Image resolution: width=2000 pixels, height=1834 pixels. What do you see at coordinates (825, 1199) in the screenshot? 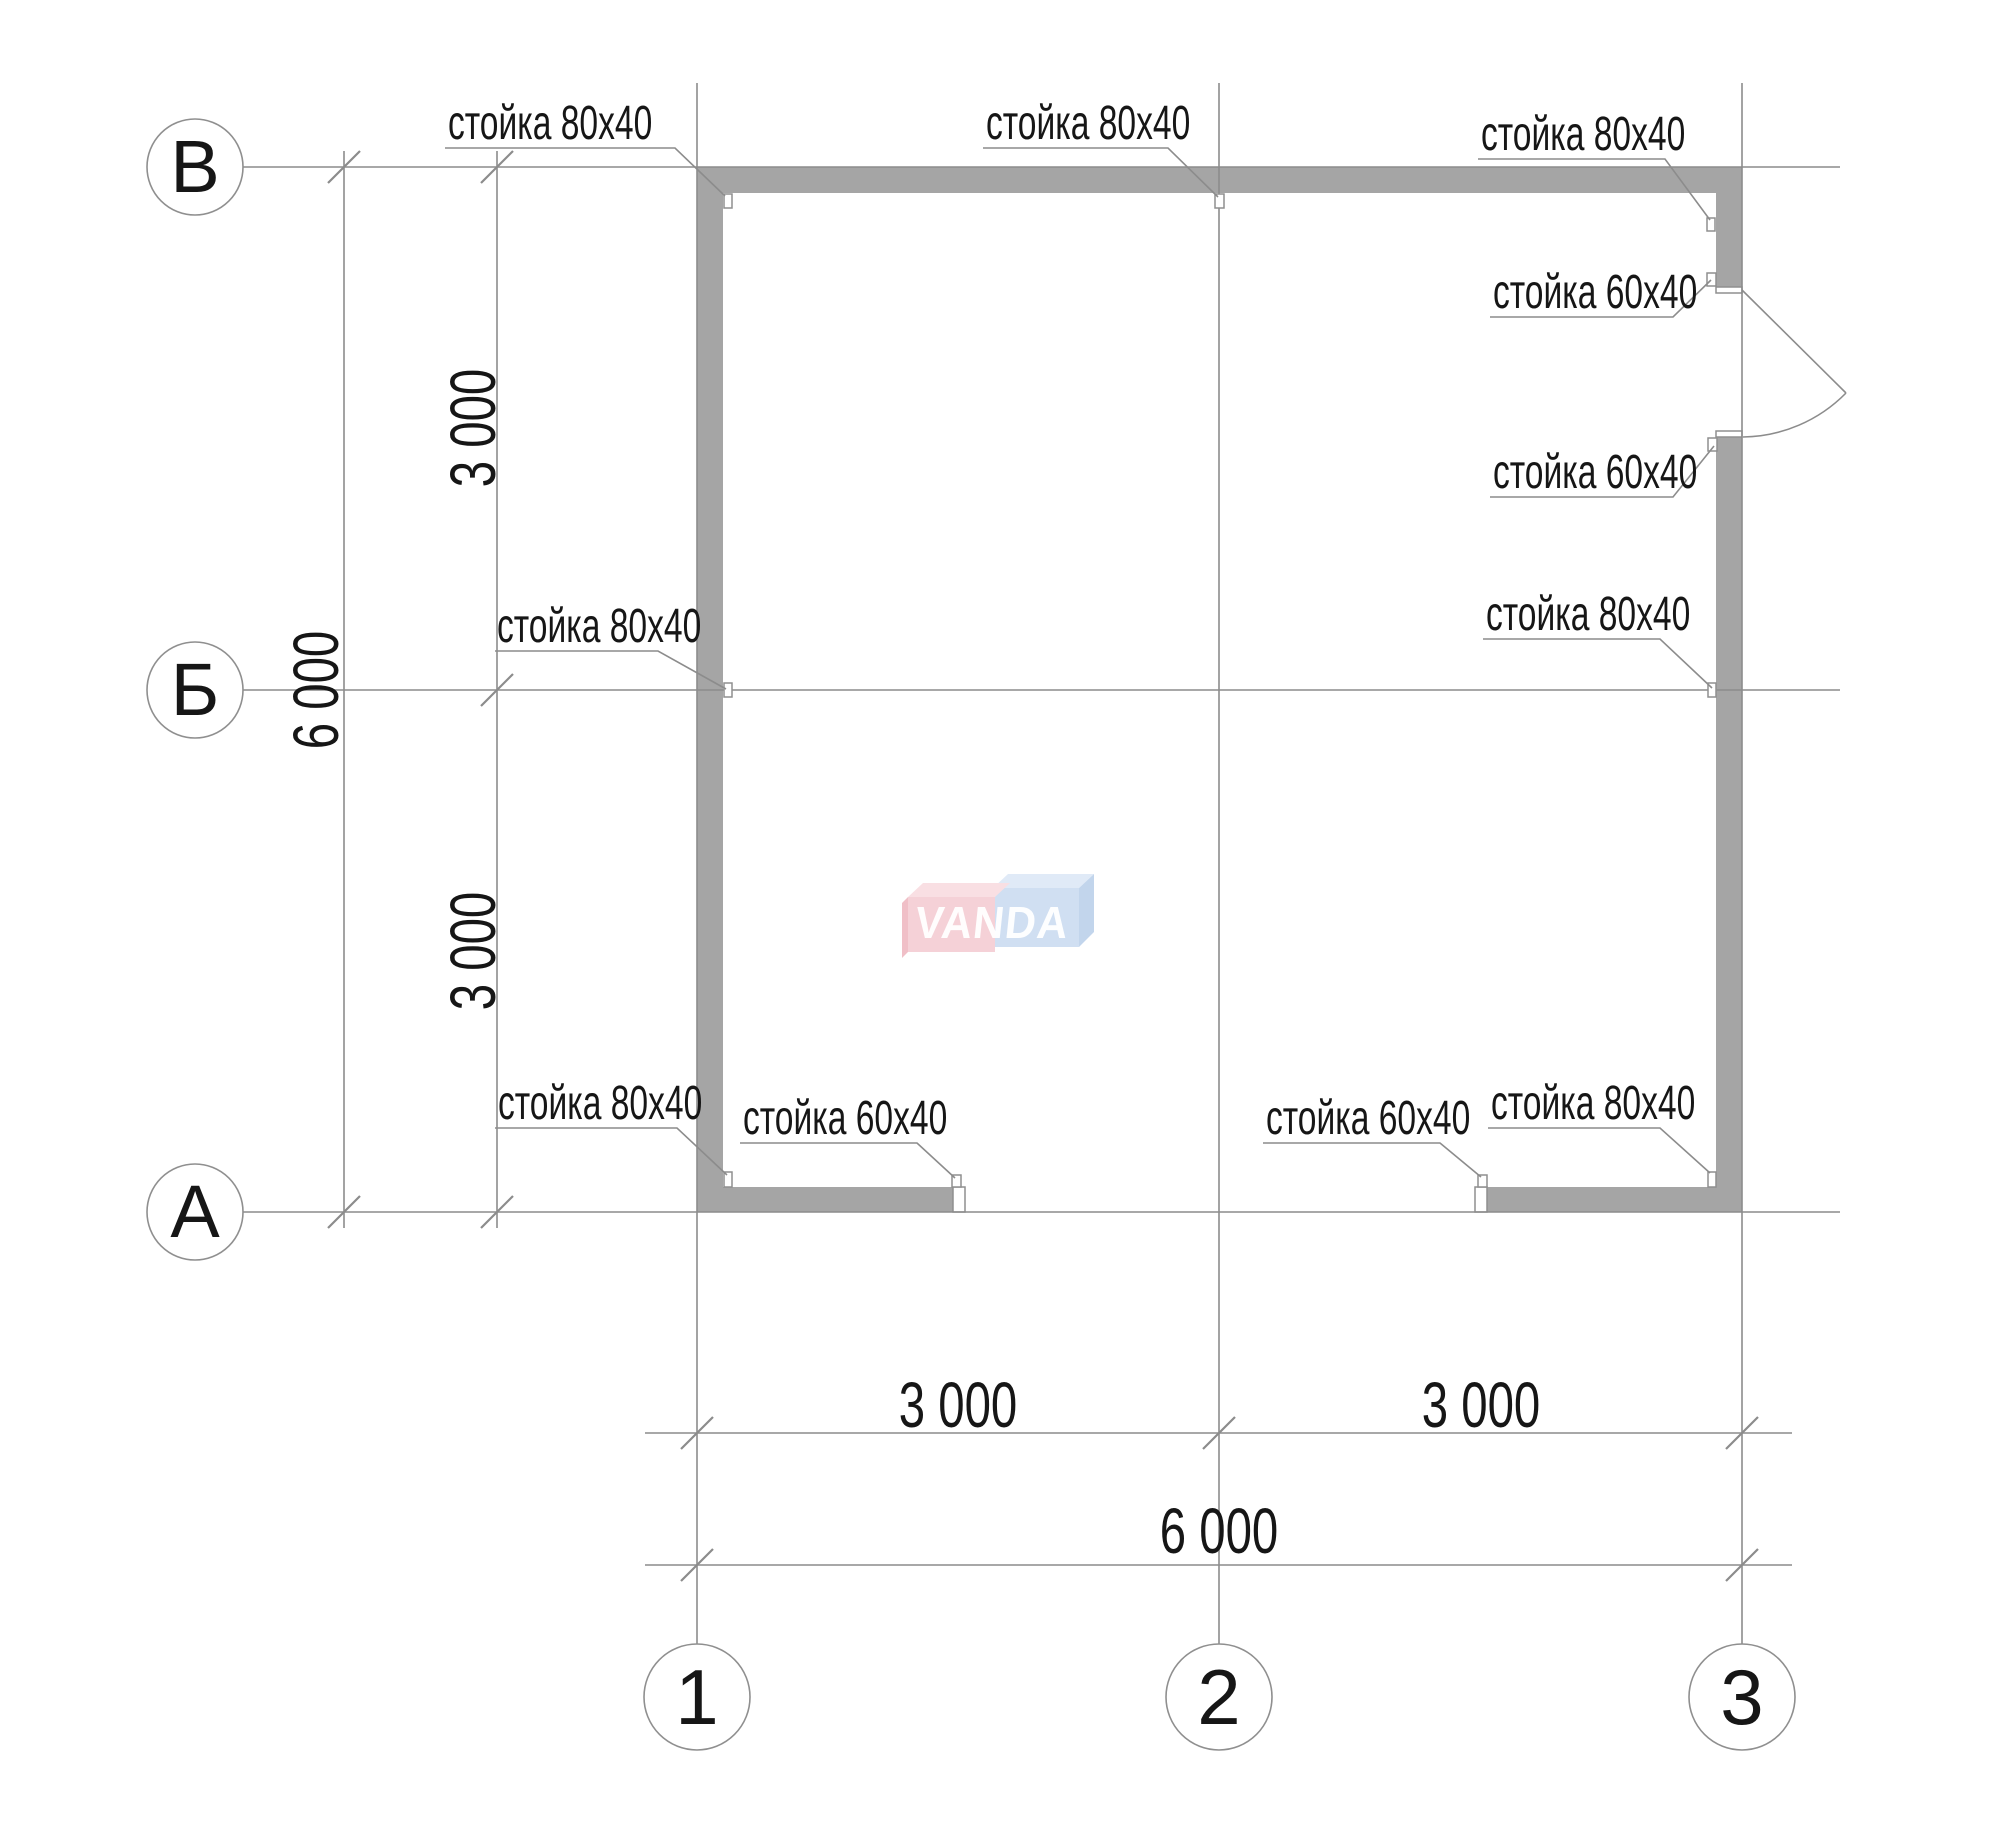
I see `wall-bottom-left` at bounding box center [825, 1199].